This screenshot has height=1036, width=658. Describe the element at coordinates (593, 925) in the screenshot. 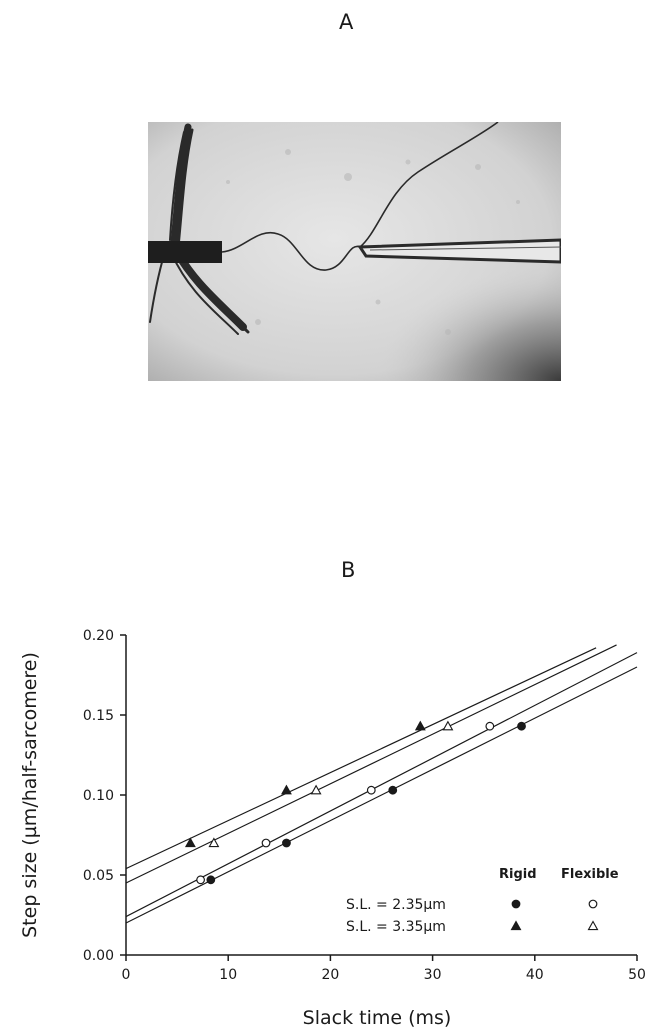

I see `legend-marker-open-triangle` at that location.